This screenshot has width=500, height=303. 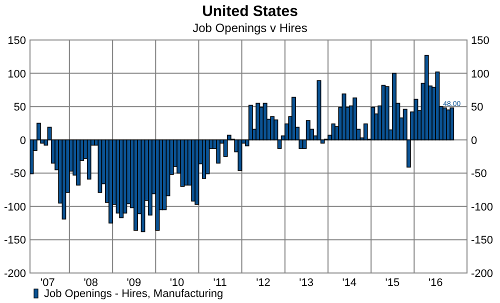 I want to click on y2-tick-label: 0, so click(x=474, y=140).